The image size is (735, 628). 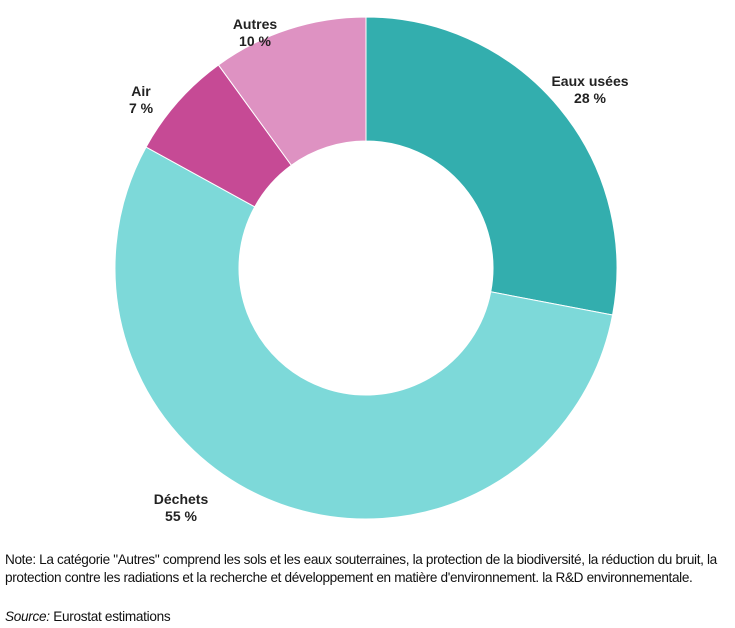 I want to click on slice-value-label: 28 %, so click(x=590, y=98).